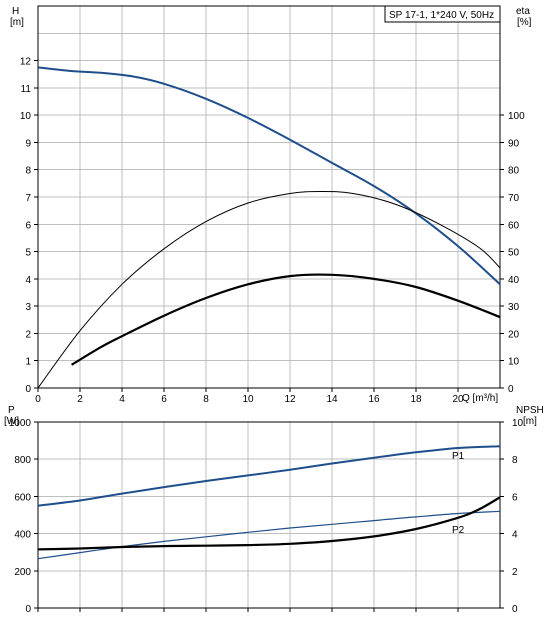 Image resolution: width=554 pixels, height=626 pixels. I want to click on y-tick-label: 800, so click(22, 460).